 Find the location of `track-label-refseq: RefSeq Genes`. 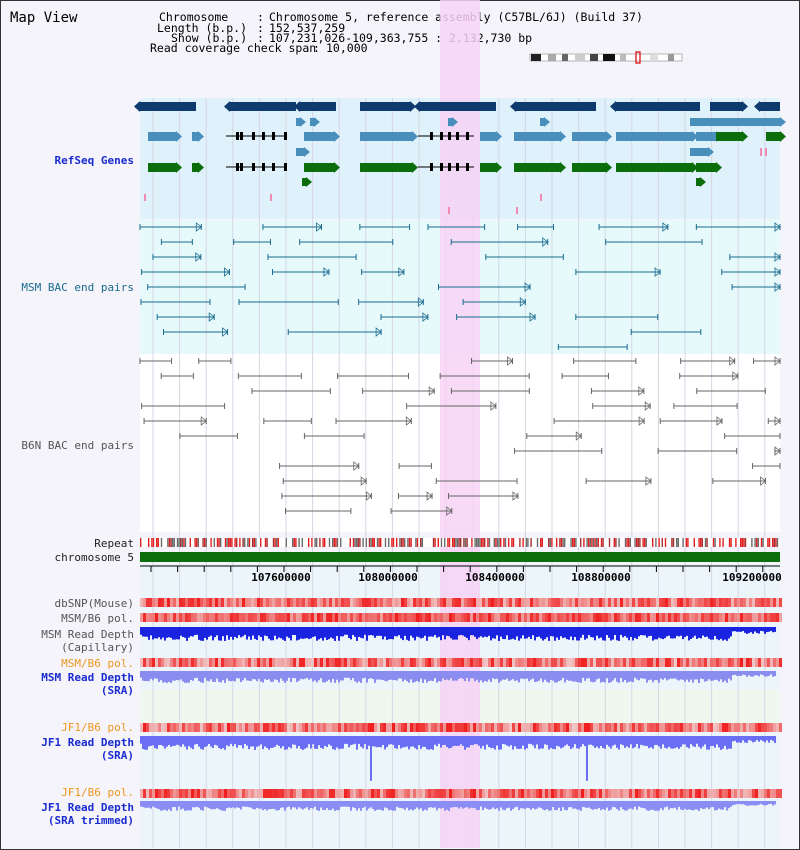

track-label-refseq: RefSeq Genes is located at coordinates (94, 160).